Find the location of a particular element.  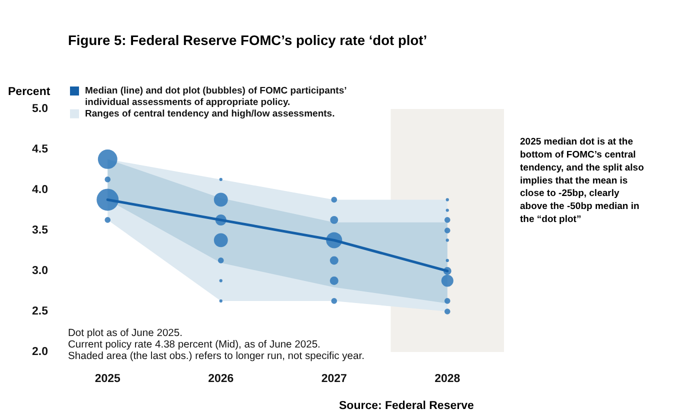

y-tick-label: 2.0 is located at coordinates (40, 352).